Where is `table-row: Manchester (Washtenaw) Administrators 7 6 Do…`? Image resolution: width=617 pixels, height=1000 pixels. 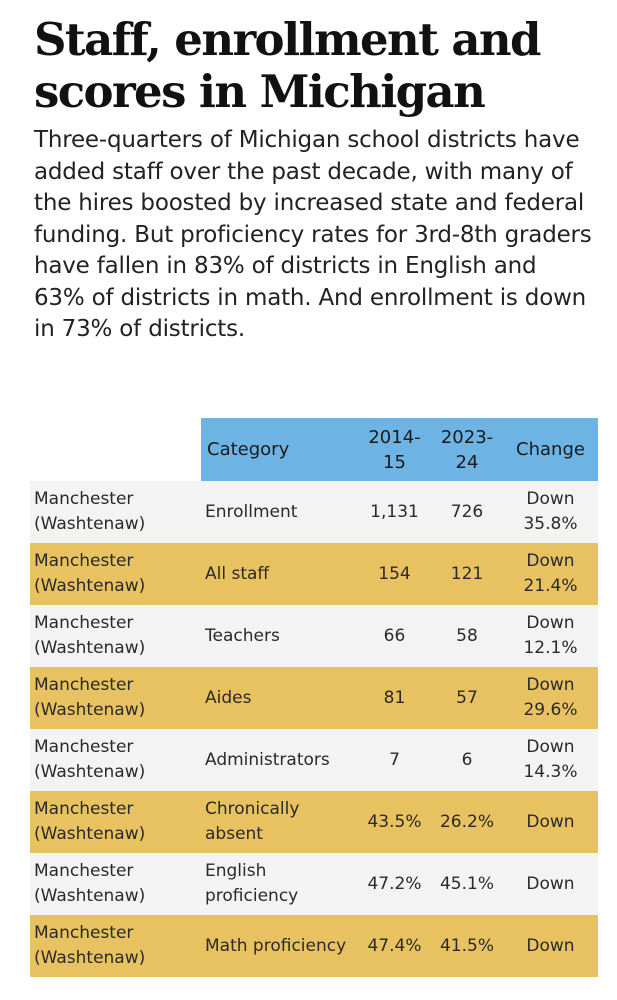
table-row: Manchester (Washtenaw) Administrators 7 6 Do… is located at coordinates (314, 760).